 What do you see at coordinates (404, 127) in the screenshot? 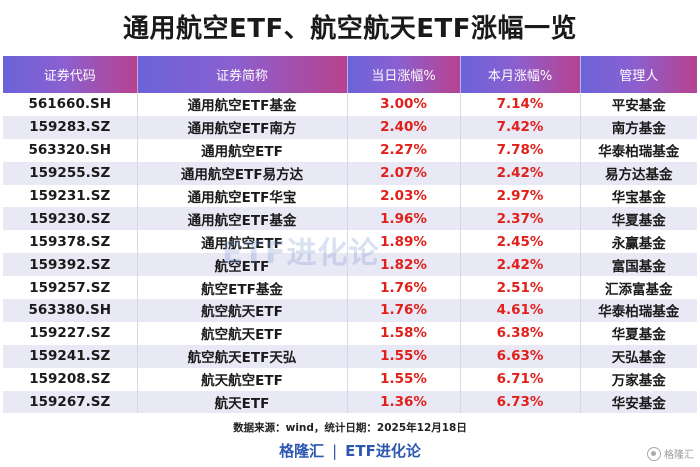
I see `cell-daily-change: 2.40%` at bounding box center [404, 127].